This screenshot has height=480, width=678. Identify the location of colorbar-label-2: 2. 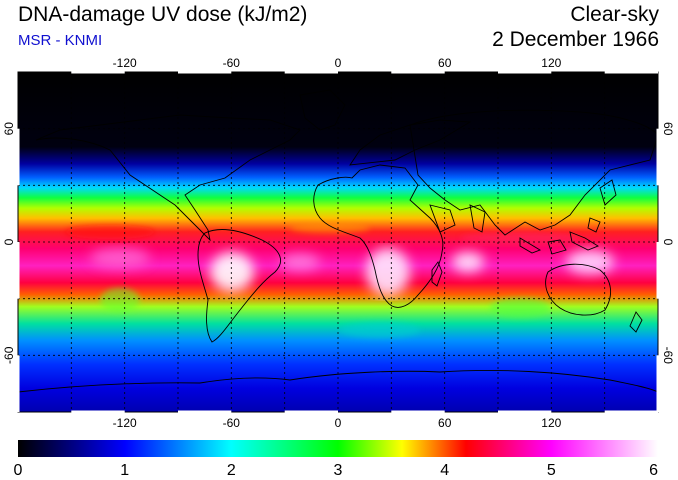
(231, 470).